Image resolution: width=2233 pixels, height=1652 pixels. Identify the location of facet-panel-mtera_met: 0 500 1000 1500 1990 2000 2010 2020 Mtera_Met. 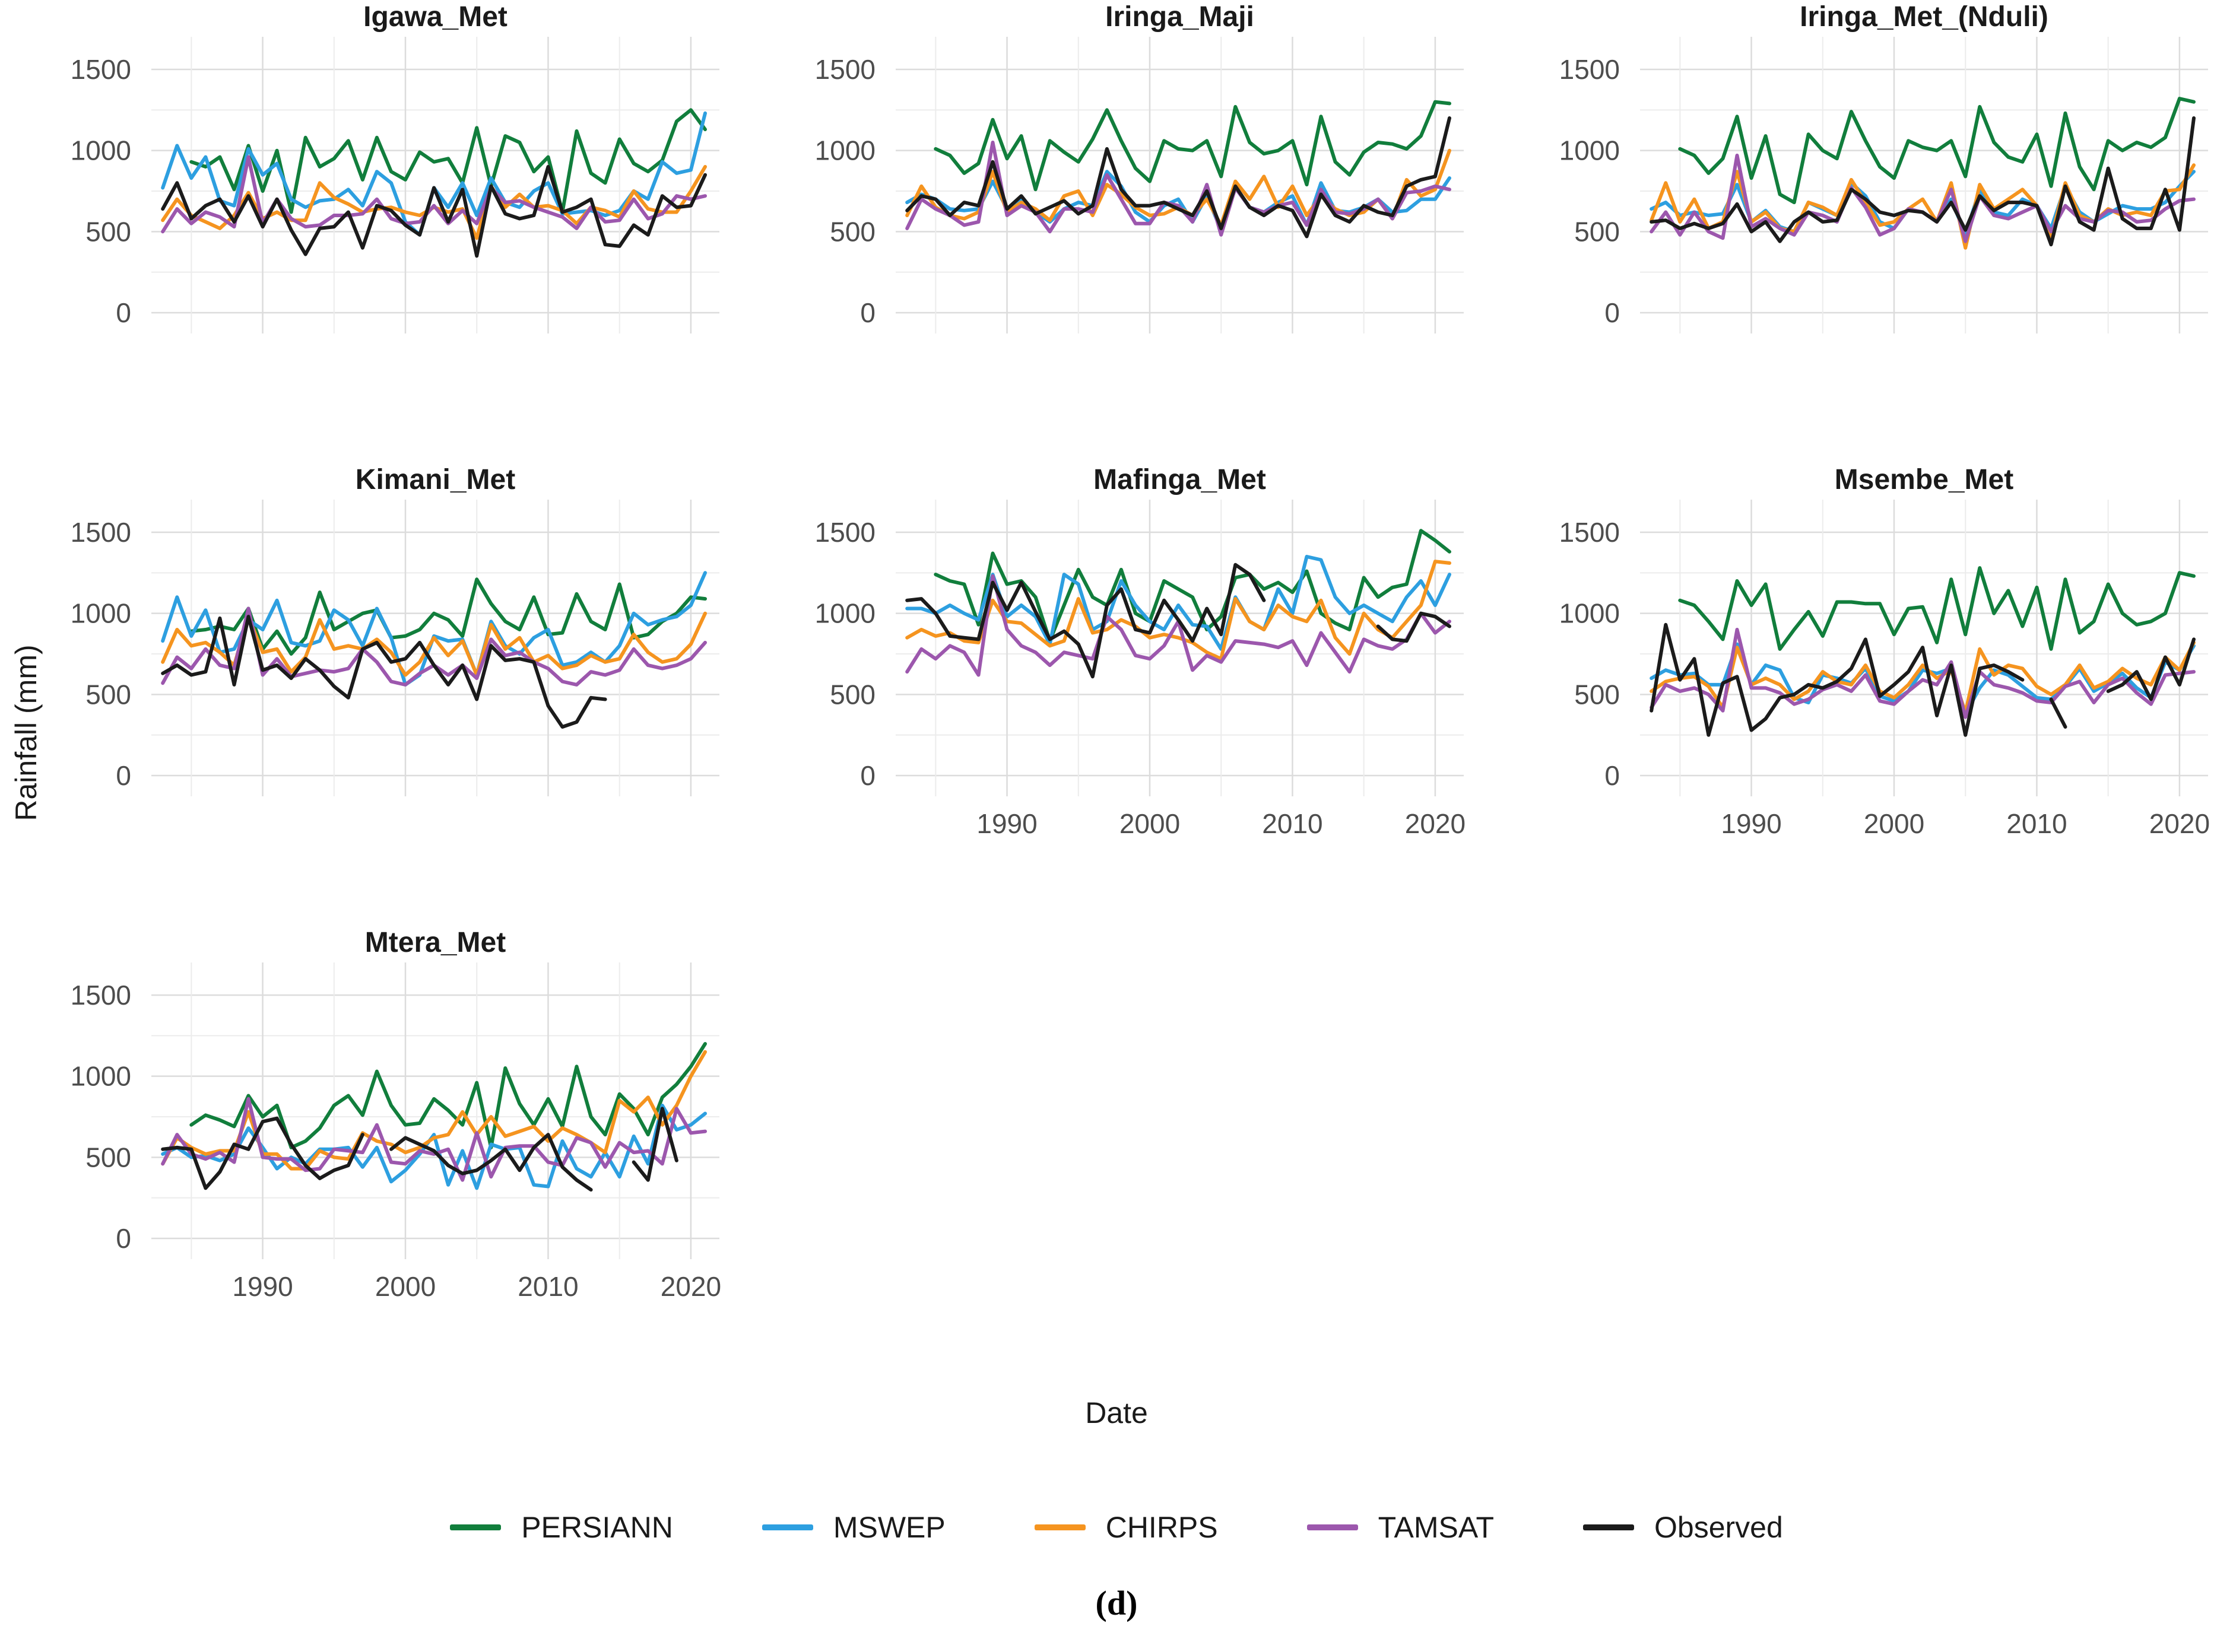
(372, 1157).